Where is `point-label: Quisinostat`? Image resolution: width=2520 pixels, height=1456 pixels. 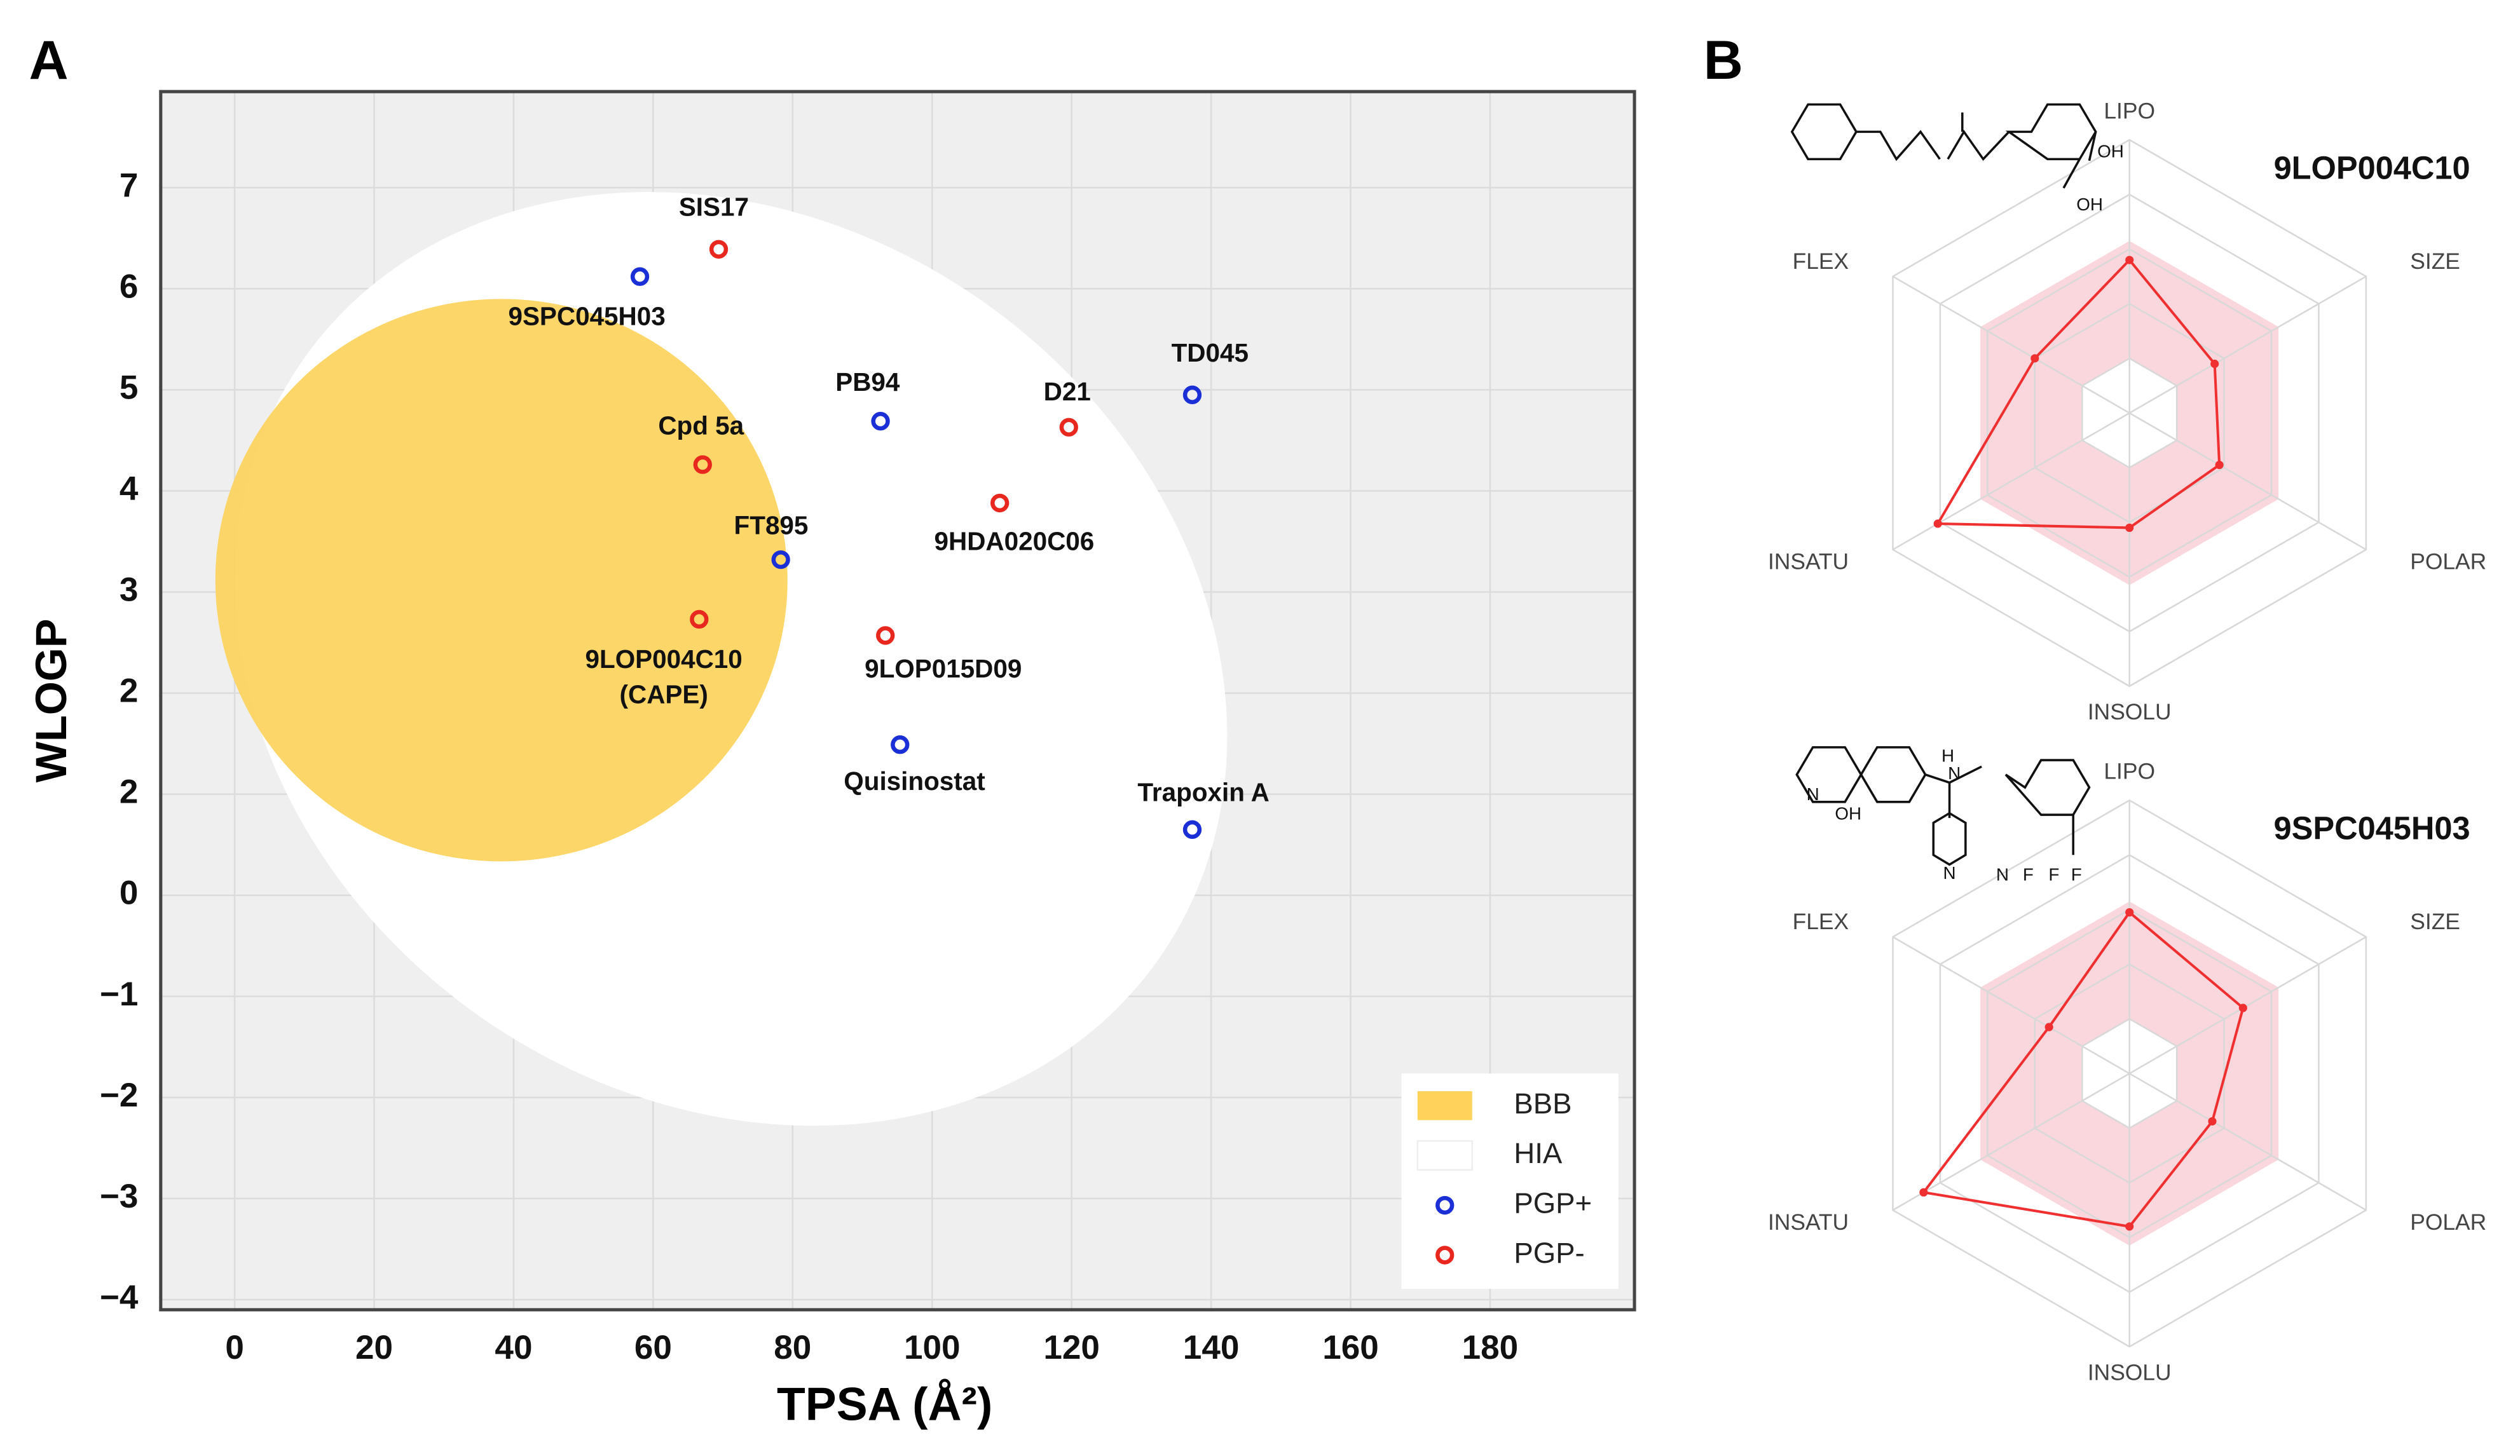
point-label: Quisinostat is located at coordinates (914, 781).